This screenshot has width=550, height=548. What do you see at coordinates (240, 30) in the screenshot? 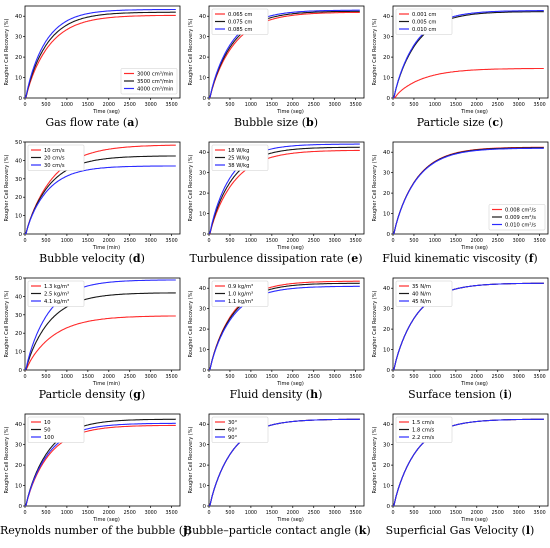
I see `legend-label: 0.085 cm` at bounding box center [240, 30].